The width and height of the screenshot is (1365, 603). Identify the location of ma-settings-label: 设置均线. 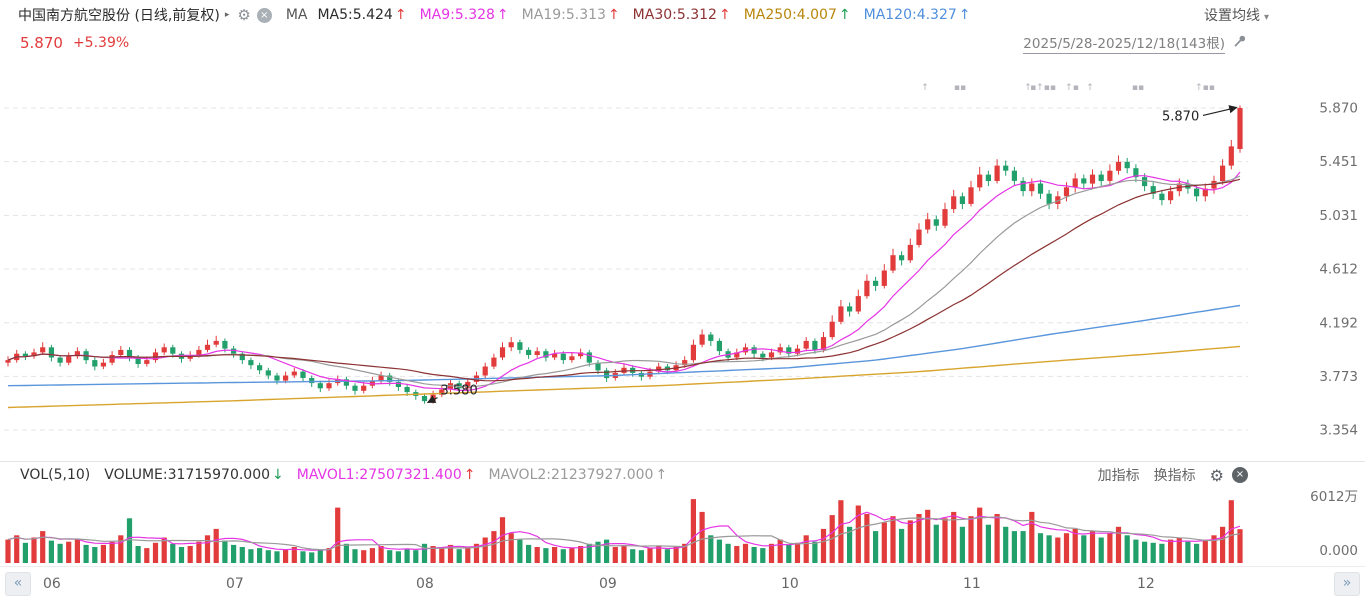
(1231, 16).